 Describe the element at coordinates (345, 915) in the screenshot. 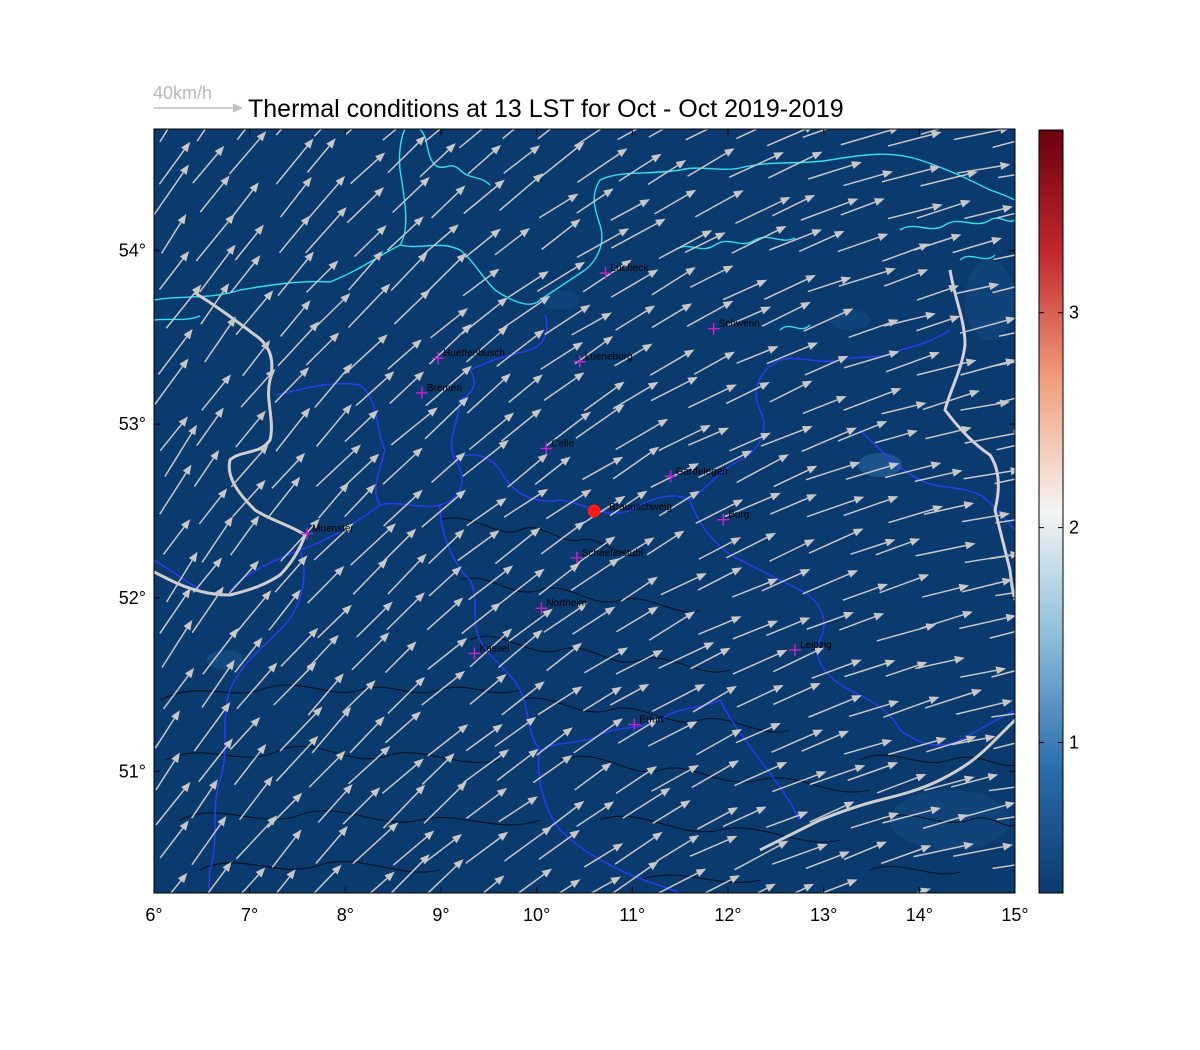

I see `x-tick-label: 8°` at that location.